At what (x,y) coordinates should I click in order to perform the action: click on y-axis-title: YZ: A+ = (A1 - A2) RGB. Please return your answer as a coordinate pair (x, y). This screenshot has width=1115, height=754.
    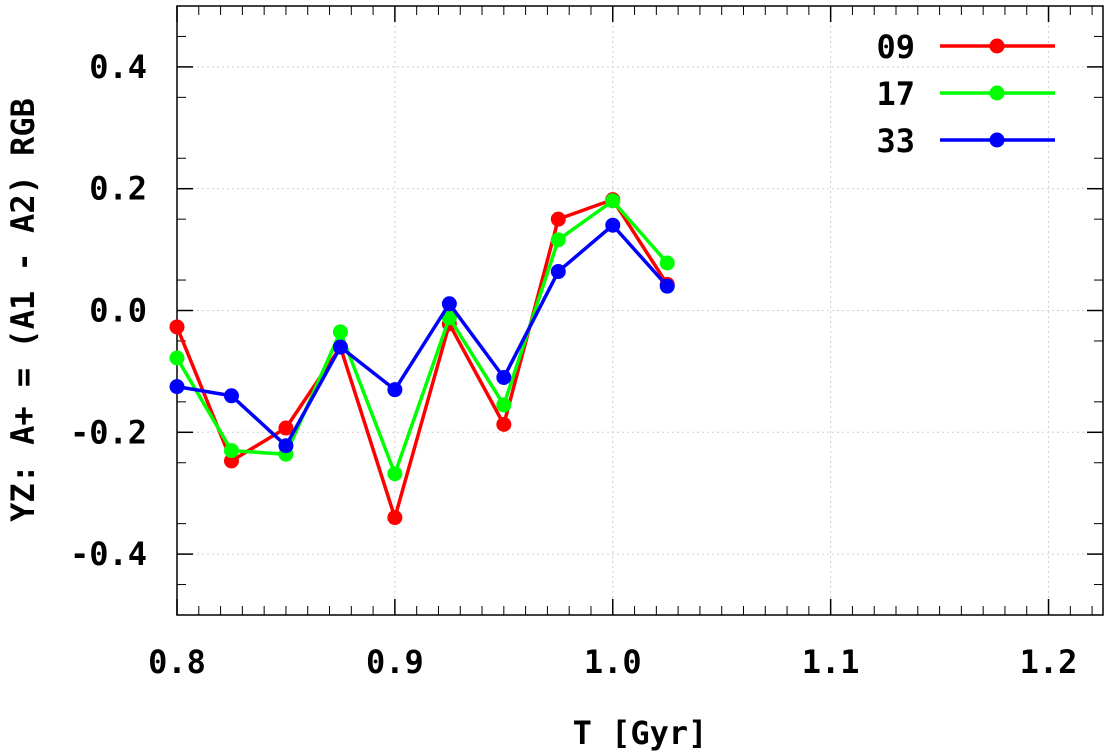
    Looking at the image, I should click on (23, 310).